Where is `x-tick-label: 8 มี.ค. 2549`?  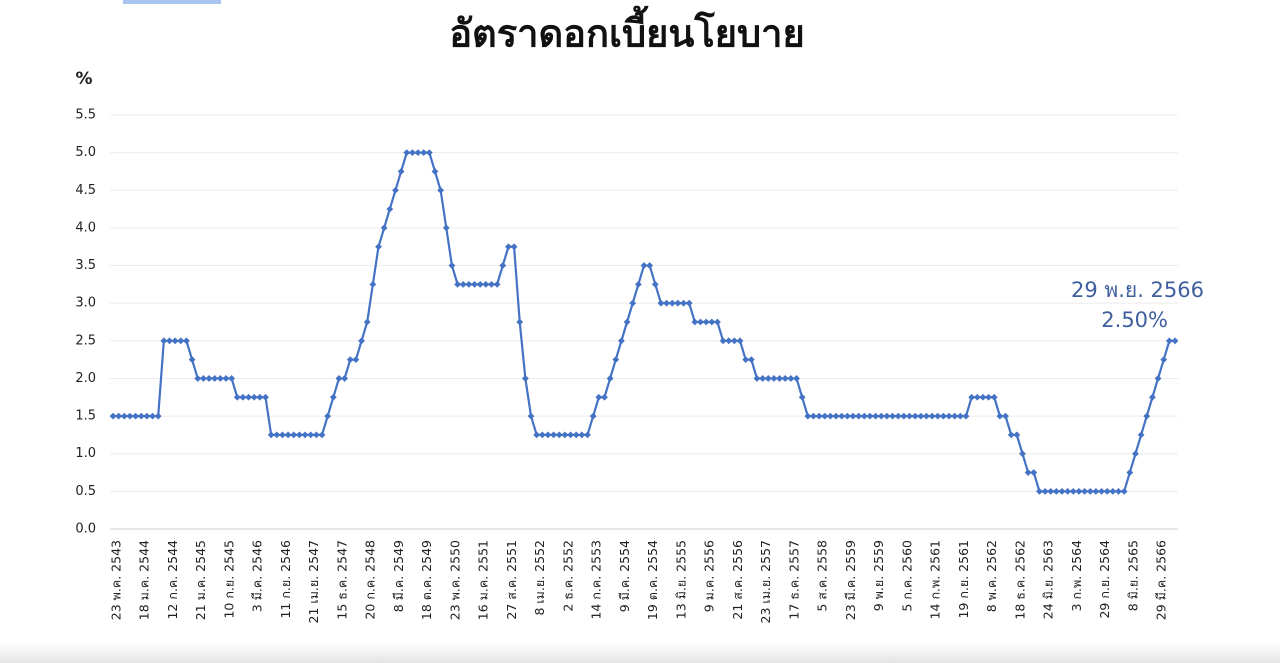
x-tick-label: 8 มี.ค. 2549 is located at coordinates (398, 576).